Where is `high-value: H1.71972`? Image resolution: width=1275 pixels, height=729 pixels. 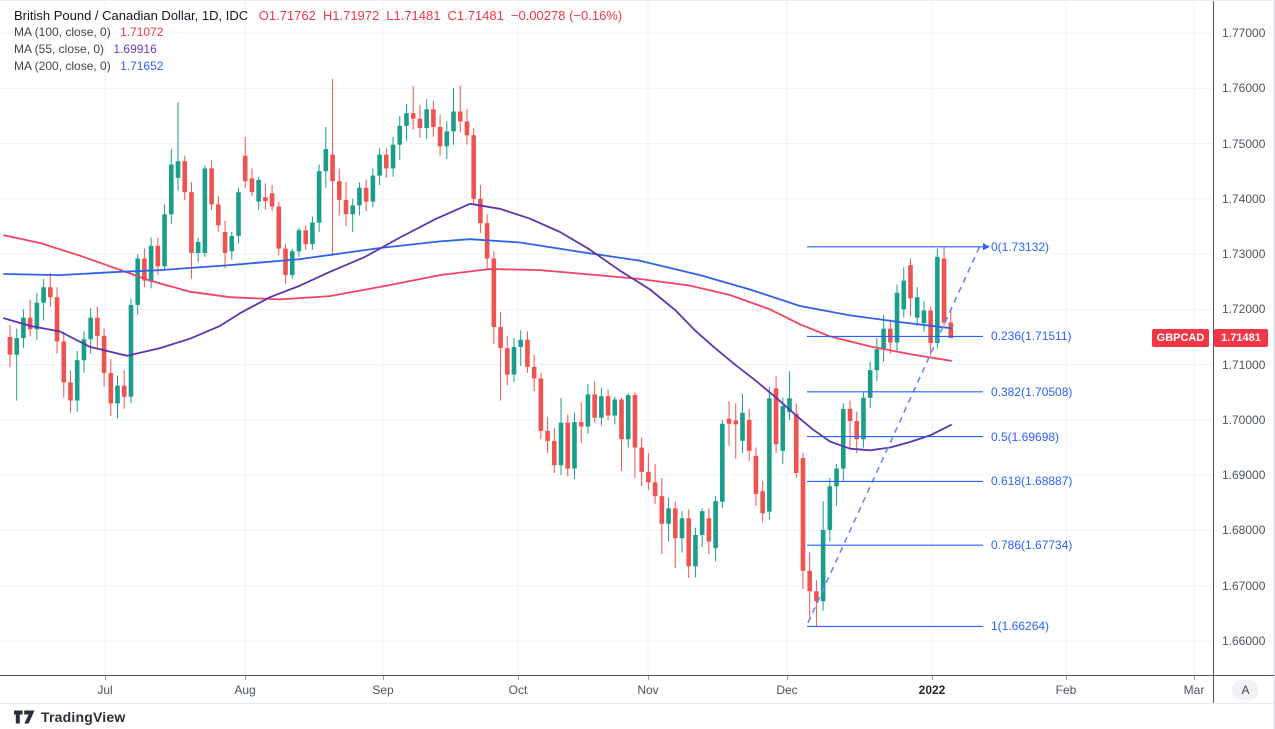 high-value: H1.71972 is located at coordinates (351, 15).